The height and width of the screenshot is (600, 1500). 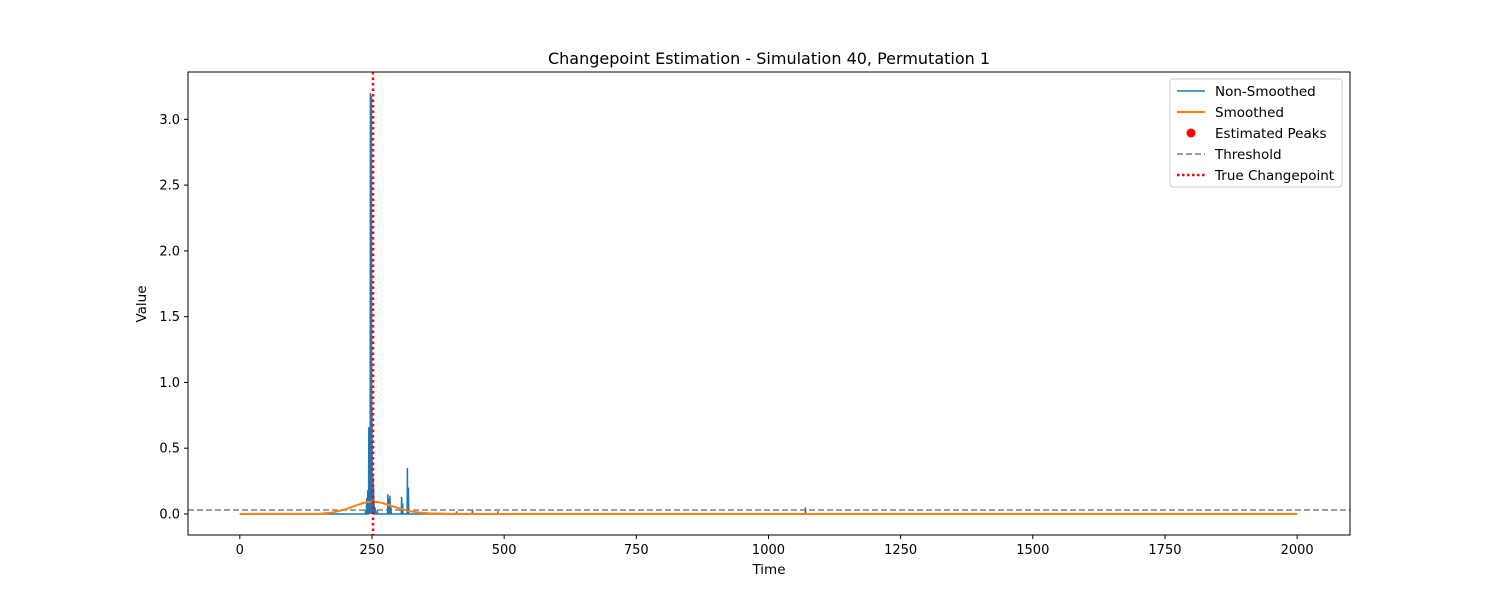 What do you see at coordinates (636, 550) in the screenshot?
I see `x-tick-label: 750` at bounding box center [636, 550].